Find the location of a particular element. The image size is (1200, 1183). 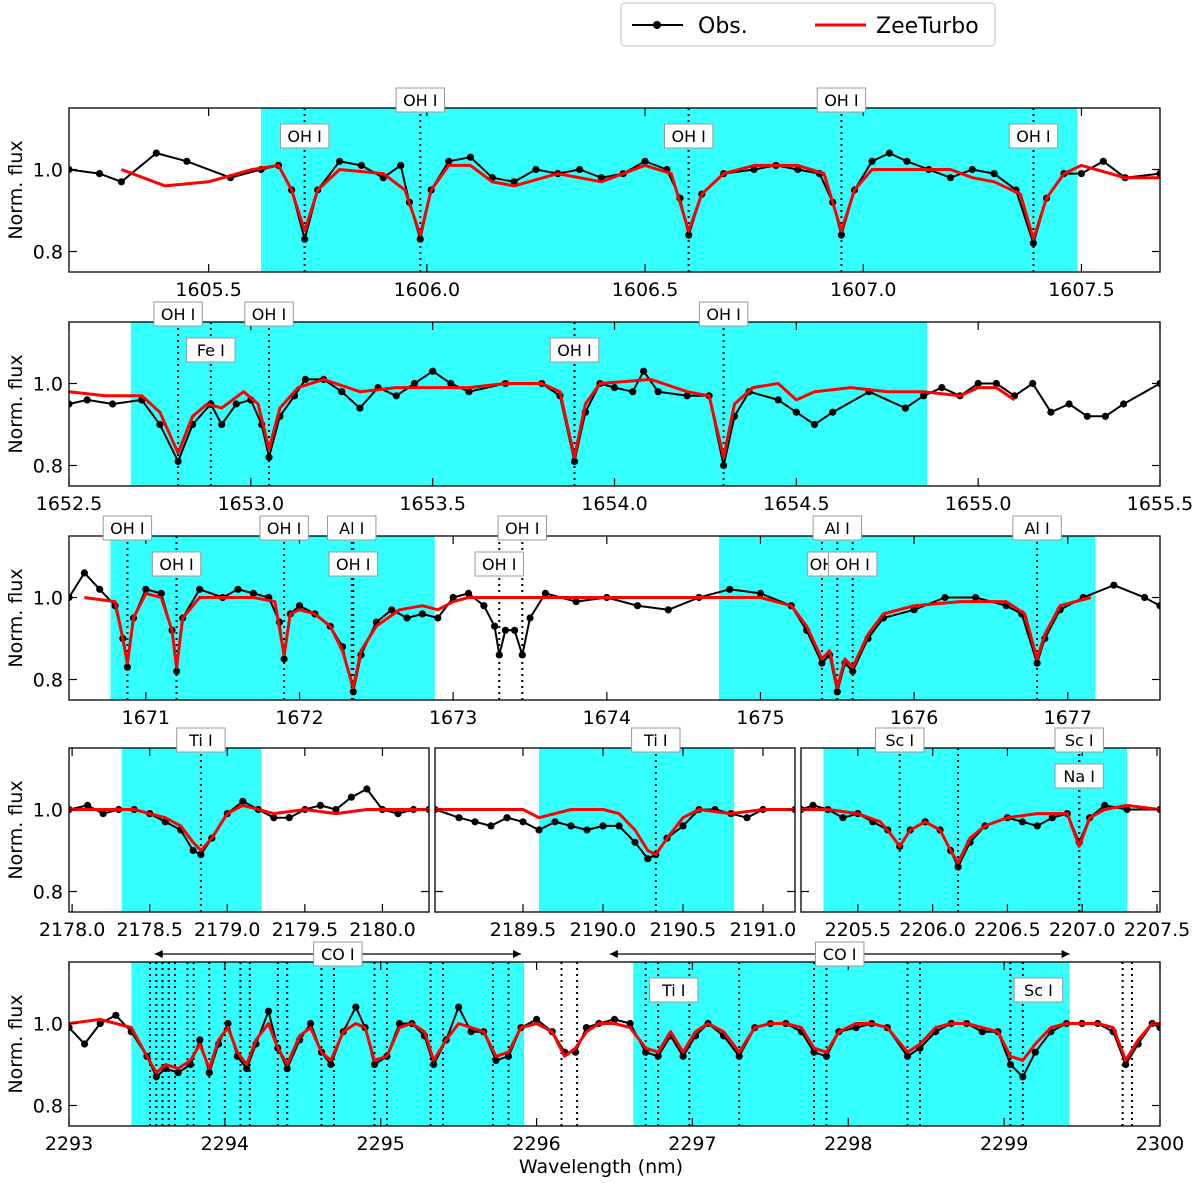

x-tick-label: 2293 is located at coordinates (69, 1144).